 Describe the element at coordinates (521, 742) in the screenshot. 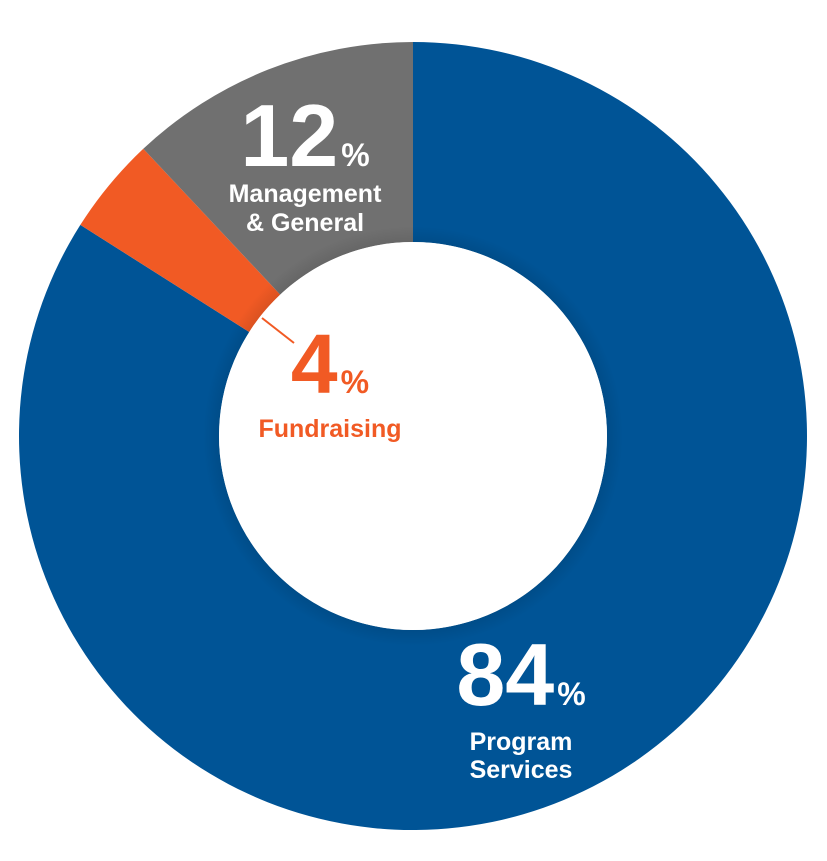

I see `category-label-program-services: Program` at that location.